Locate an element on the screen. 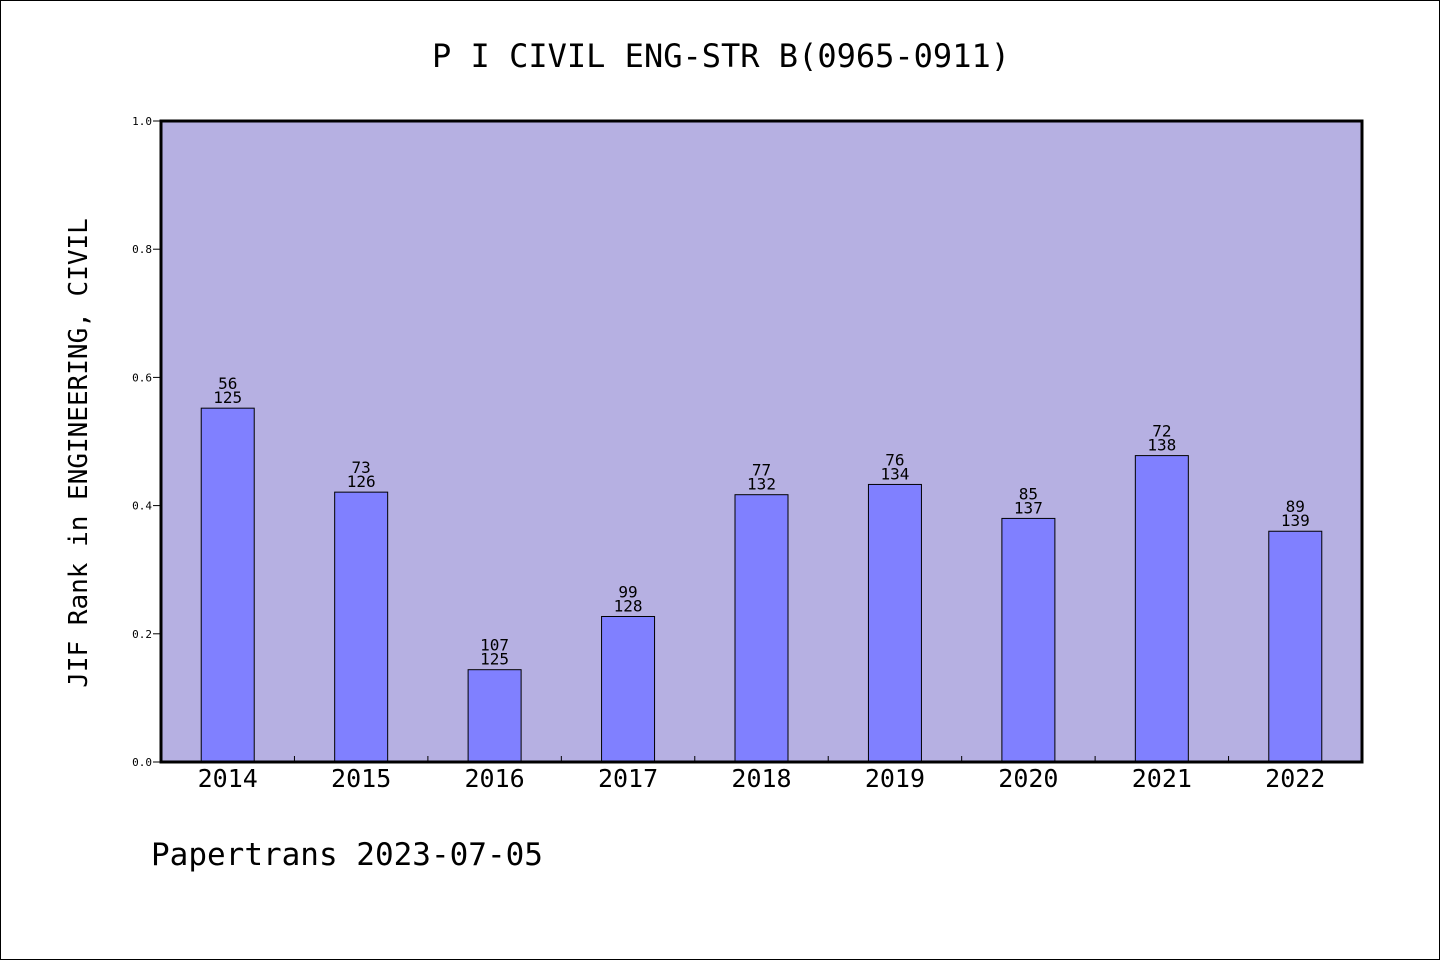 This screenshot has width=1440, height=961. bar-2020 is located at coordinates (1028, 640).